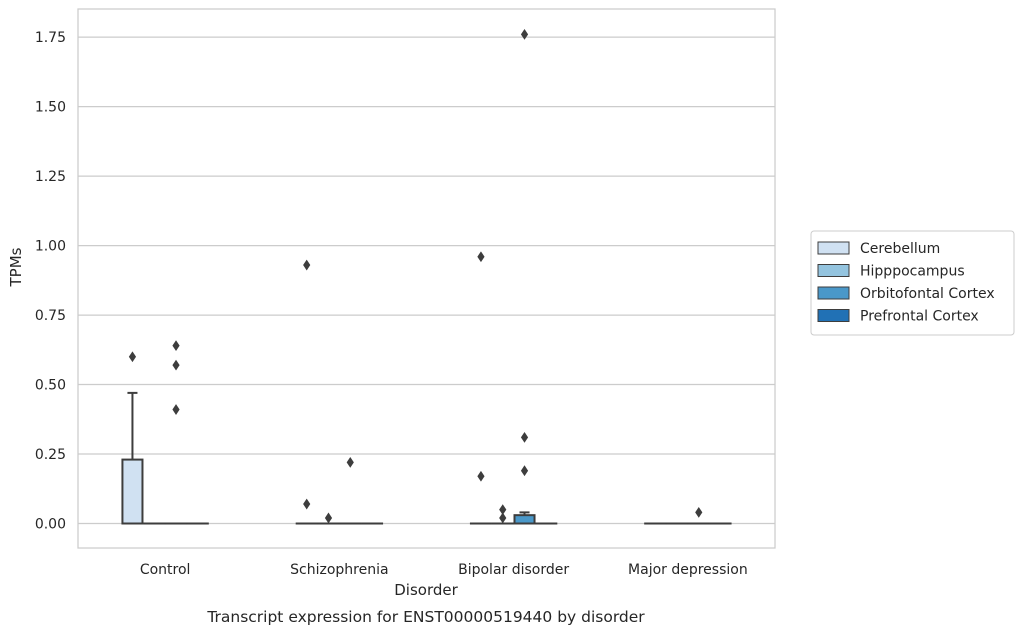 The height and width of the screenshot is (634, 1023). I want to click on box-cerebellum, so click(132, 458).